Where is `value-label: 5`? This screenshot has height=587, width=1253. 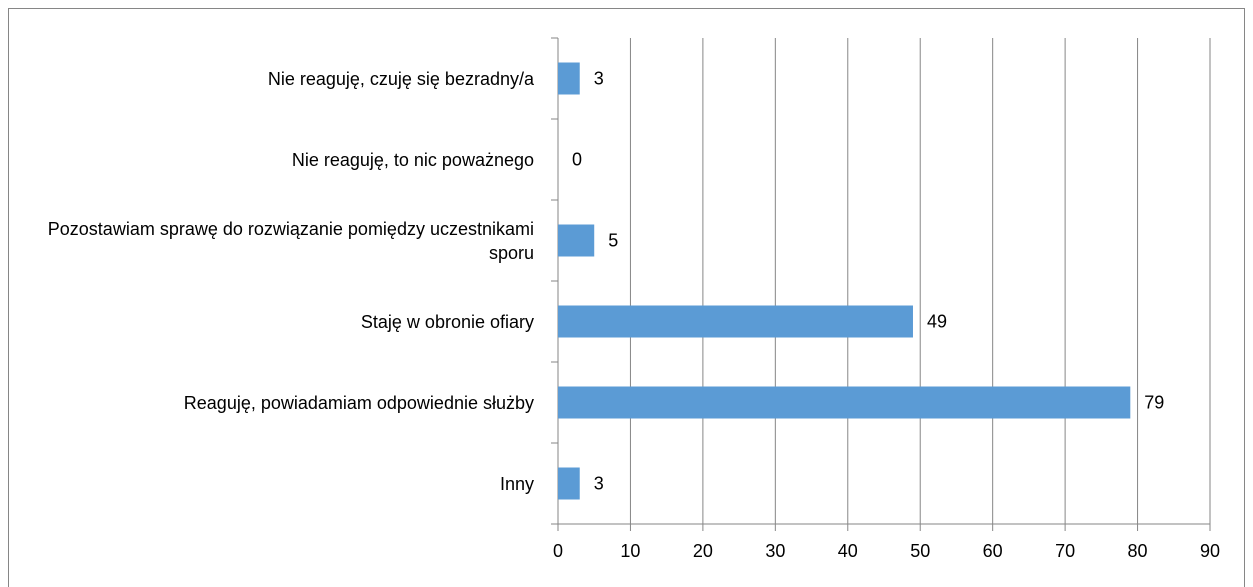 value-label: 5 is located at coordinates (613, 240).